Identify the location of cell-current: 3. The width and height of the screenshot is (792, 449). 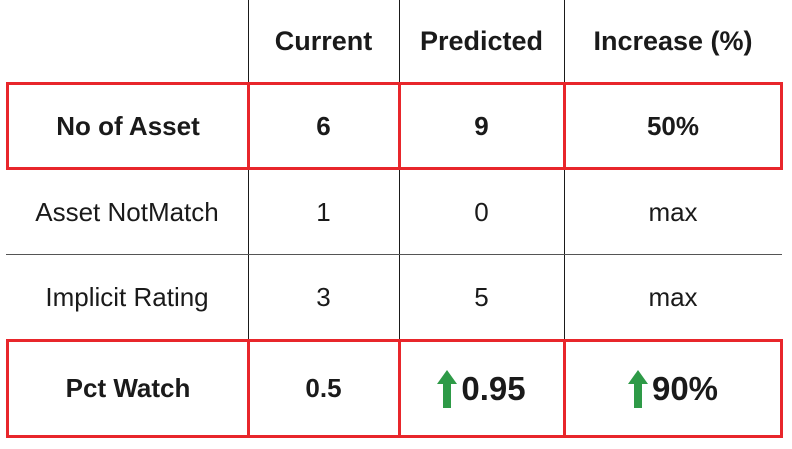
(323, 296).